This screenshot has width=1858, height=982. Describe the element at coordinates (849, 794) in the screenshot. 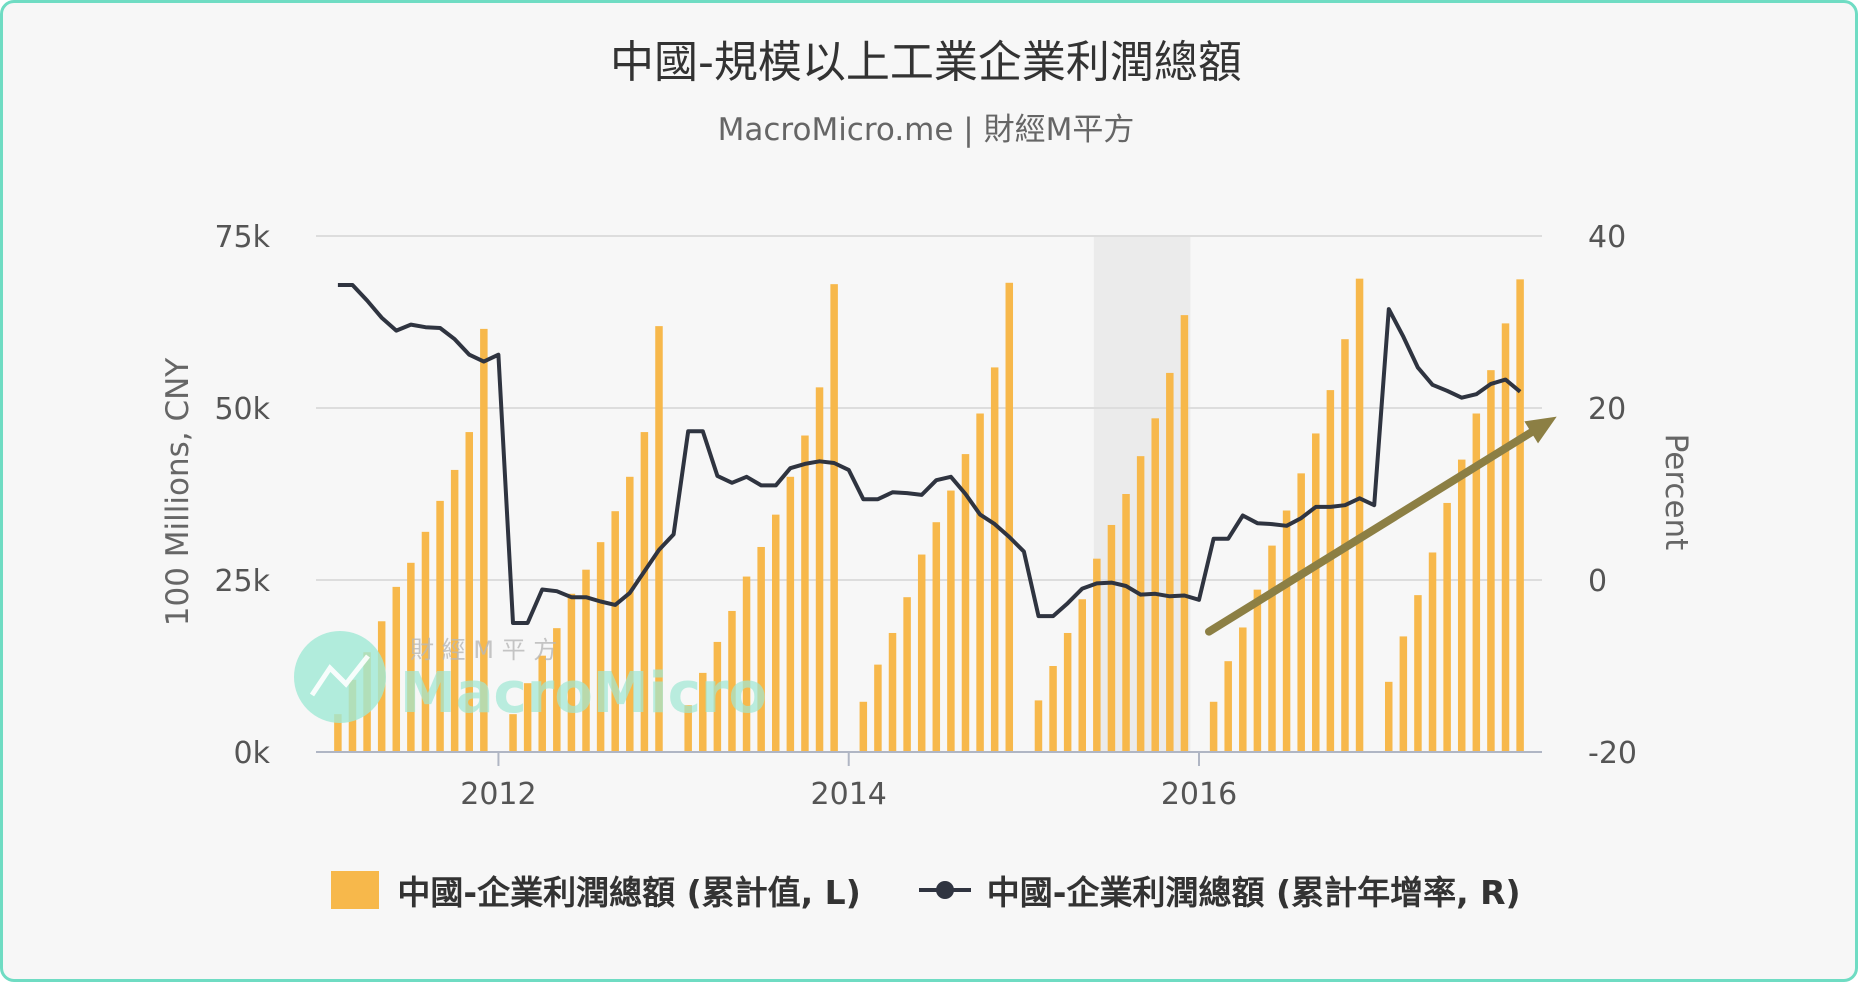

I see `x-tick-label: 2014` at that location.